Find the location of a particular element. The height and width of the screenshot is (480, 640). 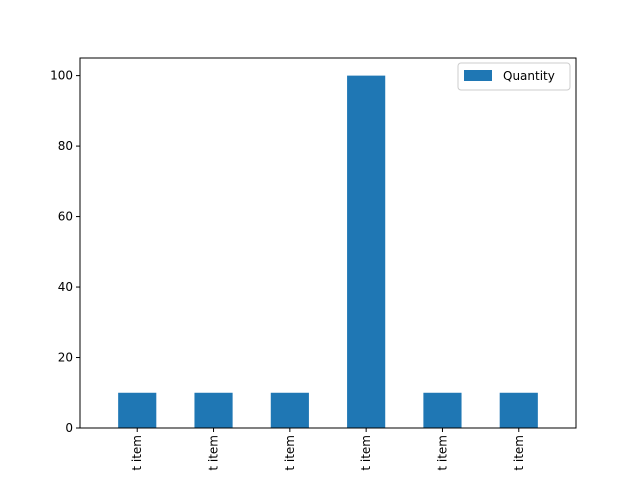

y-tick-label: 0 is located at coordinates (69, 428).